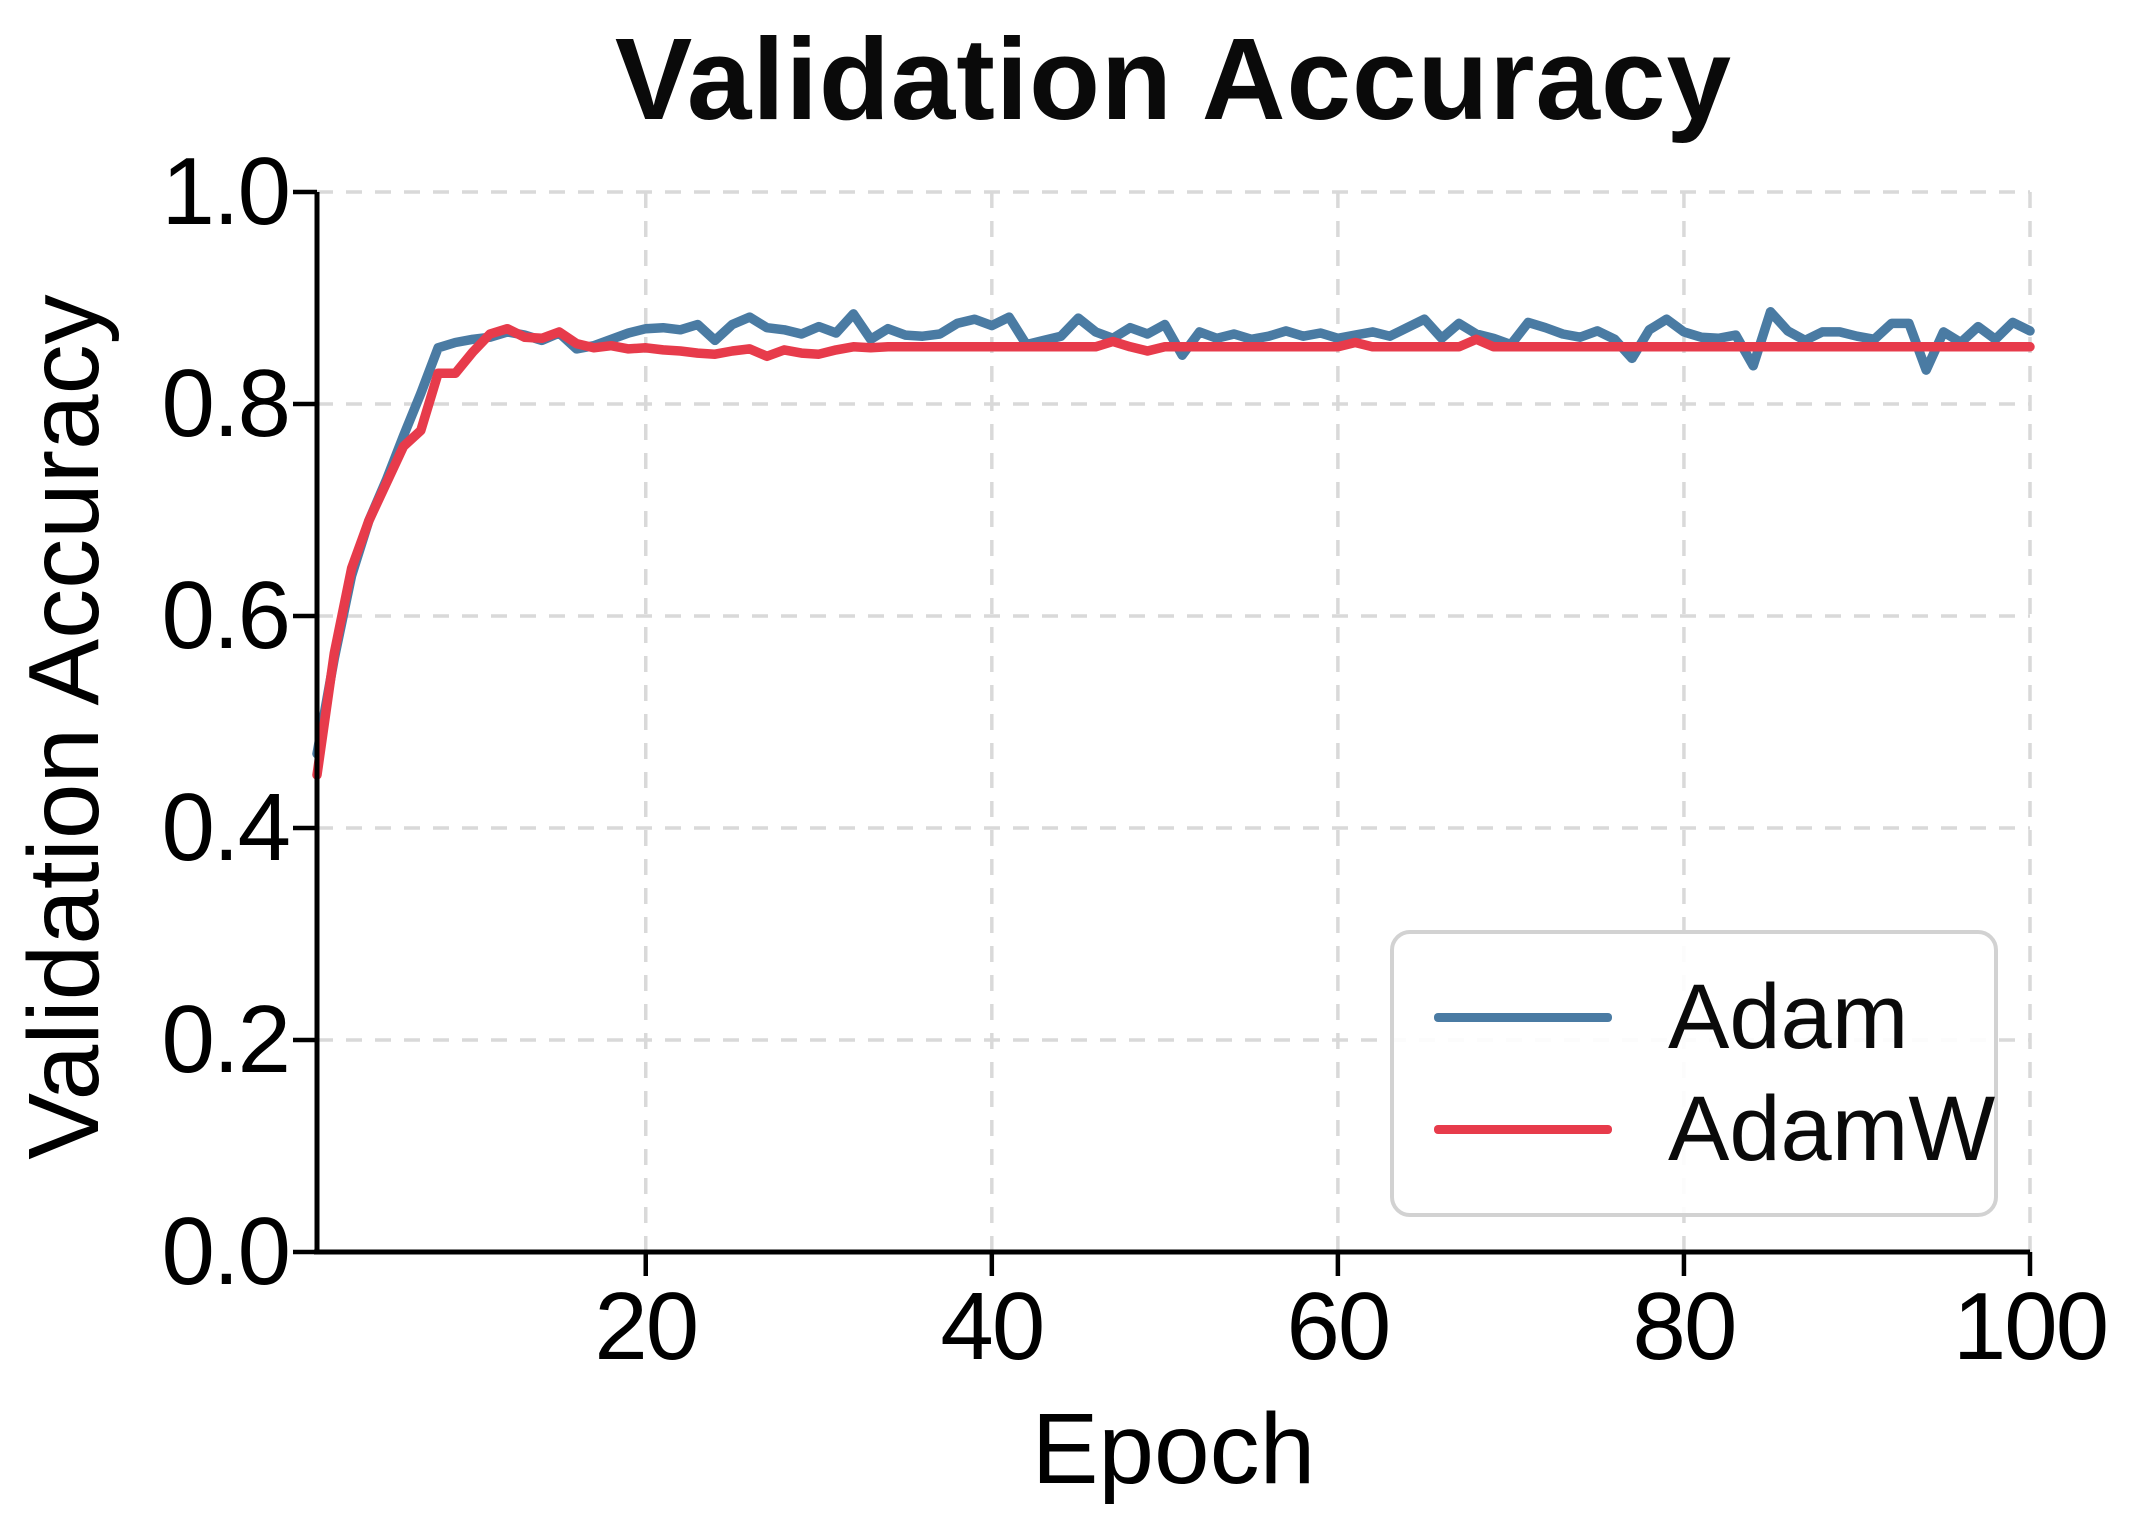  I want to click on x-tick-label: 40, so click(992, 1326).